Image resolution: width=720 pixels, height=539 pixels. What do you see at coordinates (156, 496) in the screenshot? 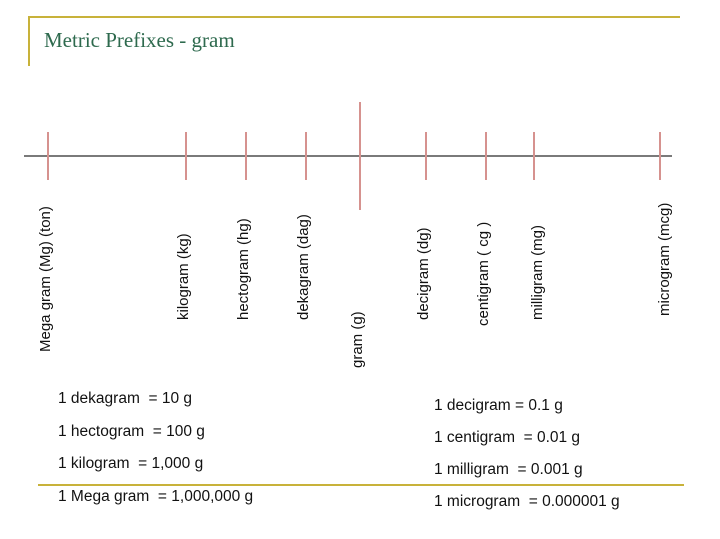
I see `equation-mega-gram: 1 Mega gram = 1,000,000 g` at bounding box center [156, 496].